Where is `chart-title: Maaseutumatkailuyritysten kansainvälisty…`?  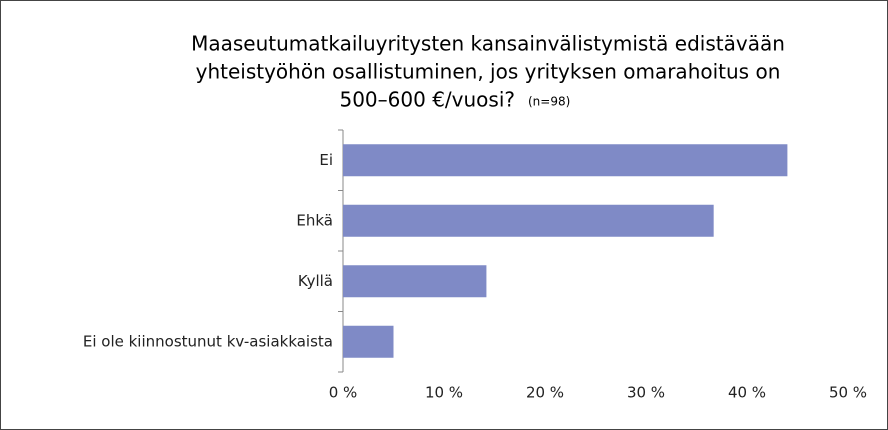 chart-title: Maaseutumatkailuyritysten kansainvälisty… is located at coordinates (488, 44).